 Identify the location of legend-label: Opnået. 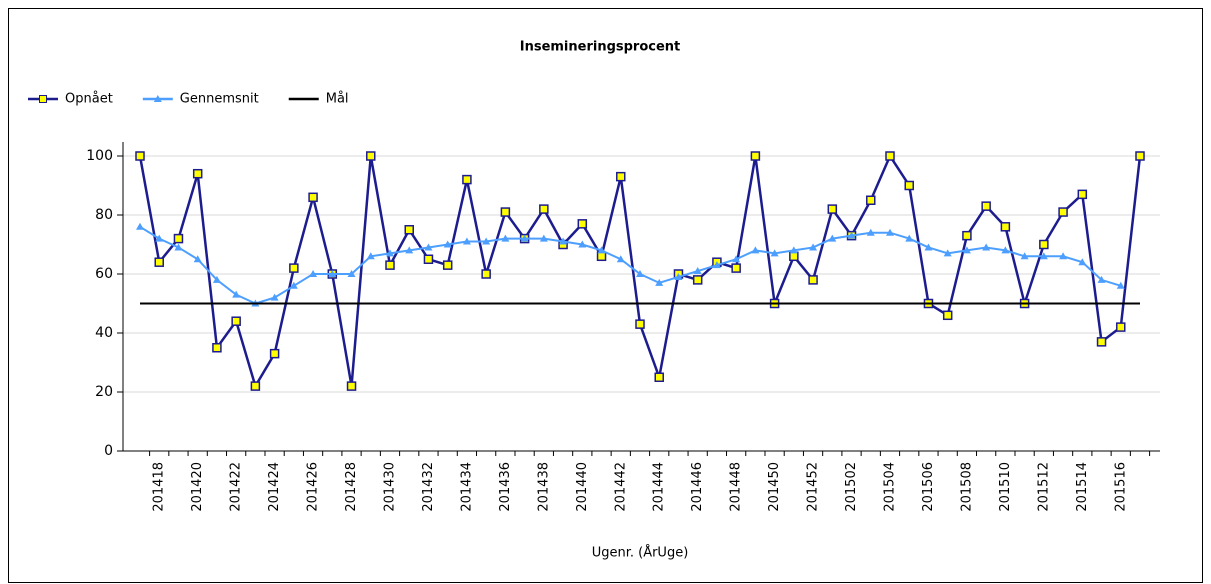
(89, 99).